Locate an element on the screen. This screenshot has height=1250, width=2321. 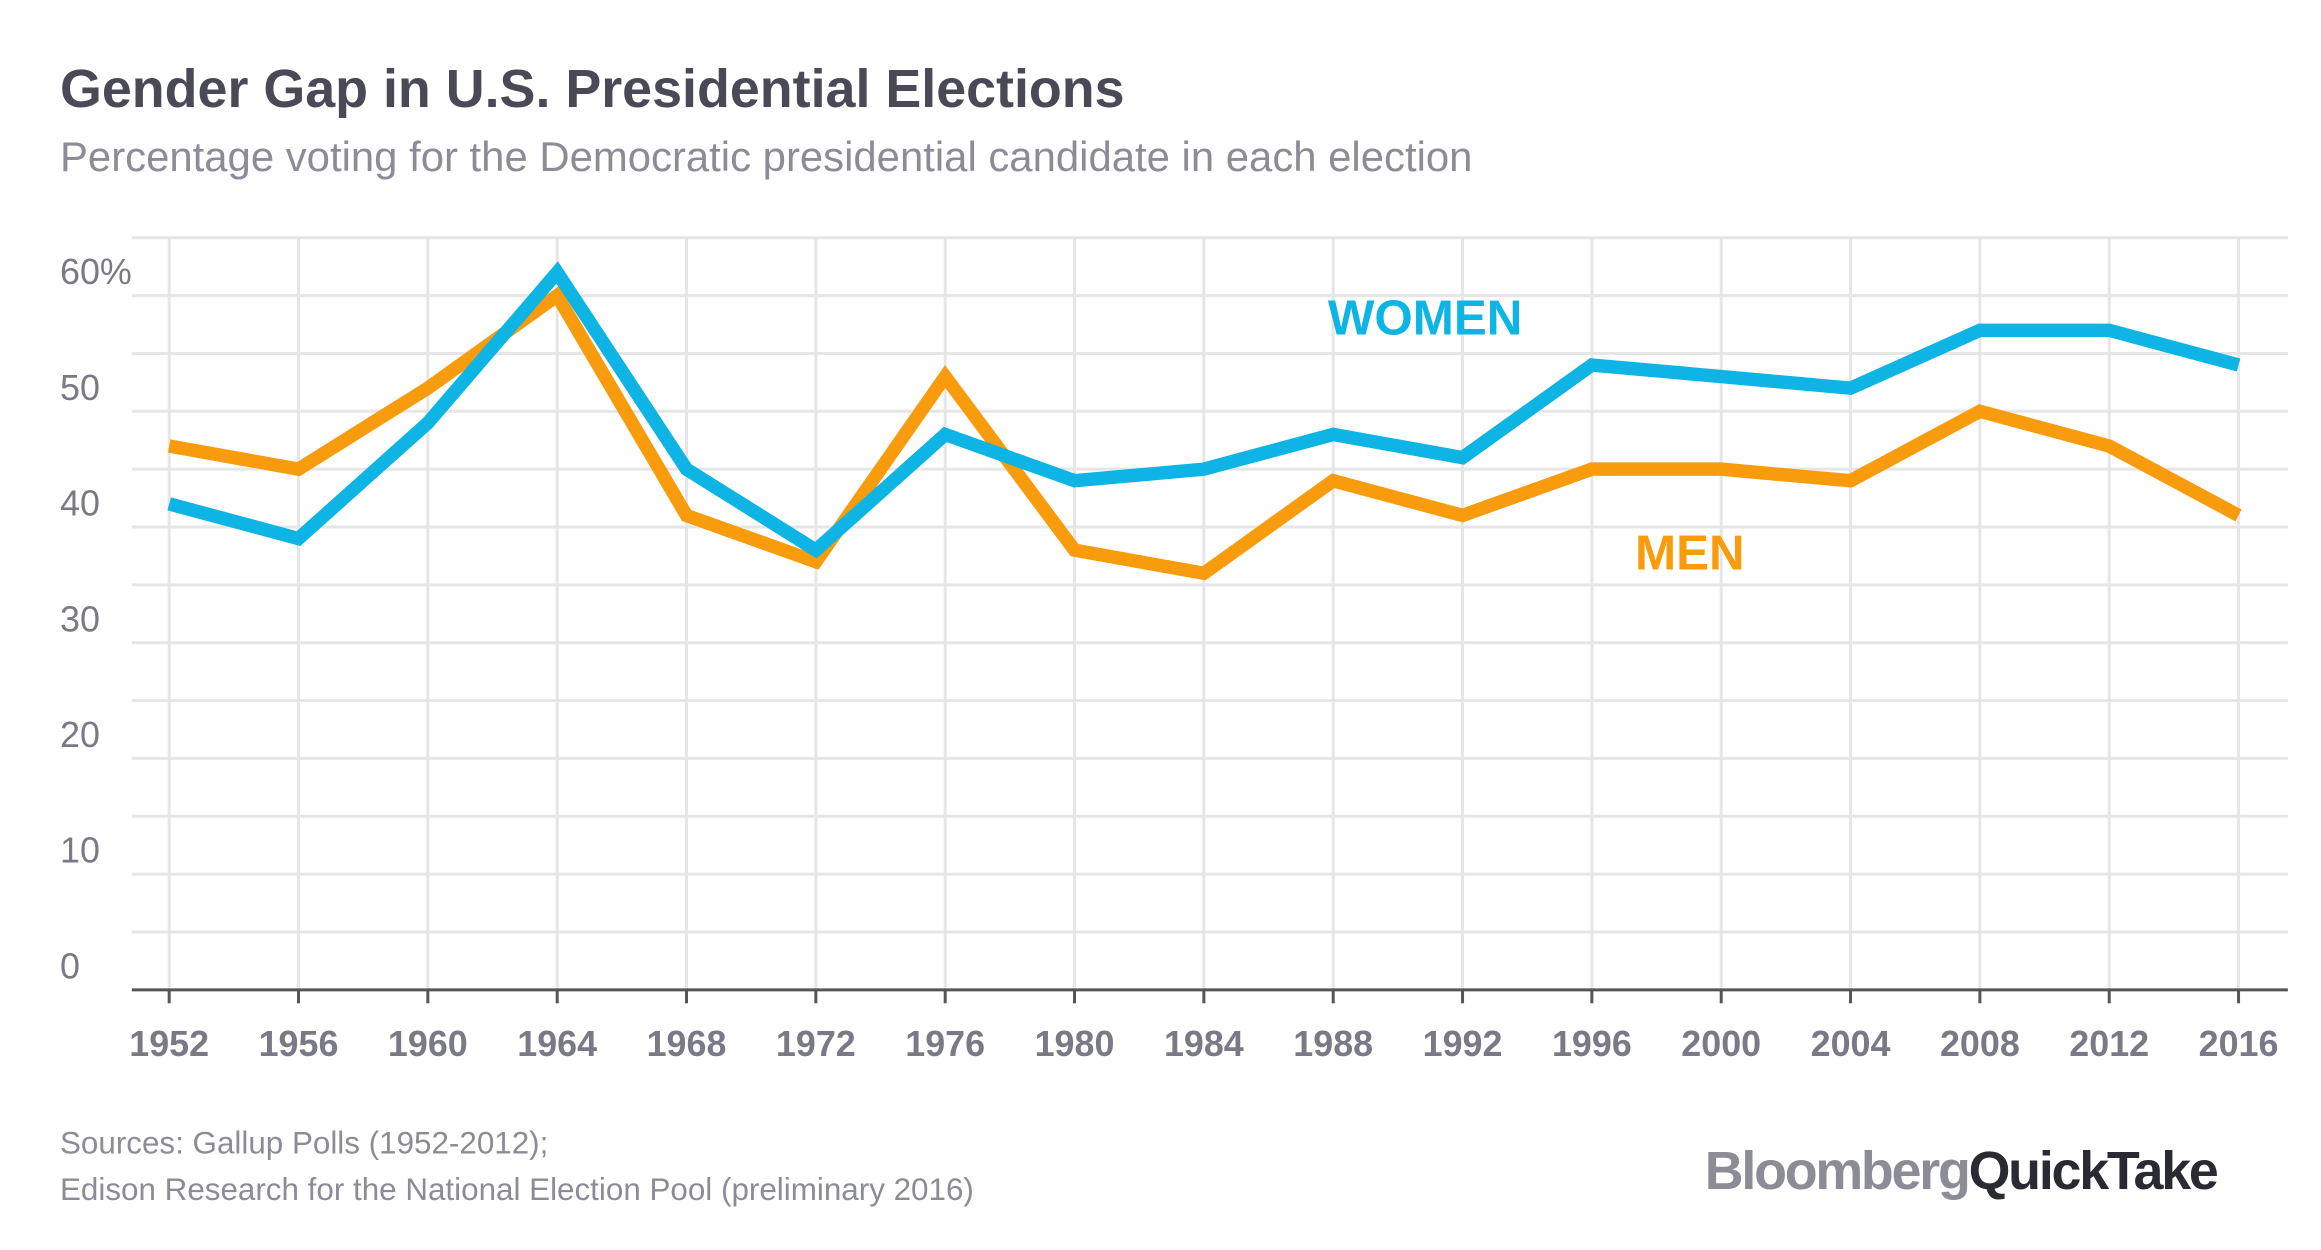
x-tick-label: 1976 is located at coordinates (945, 1044).